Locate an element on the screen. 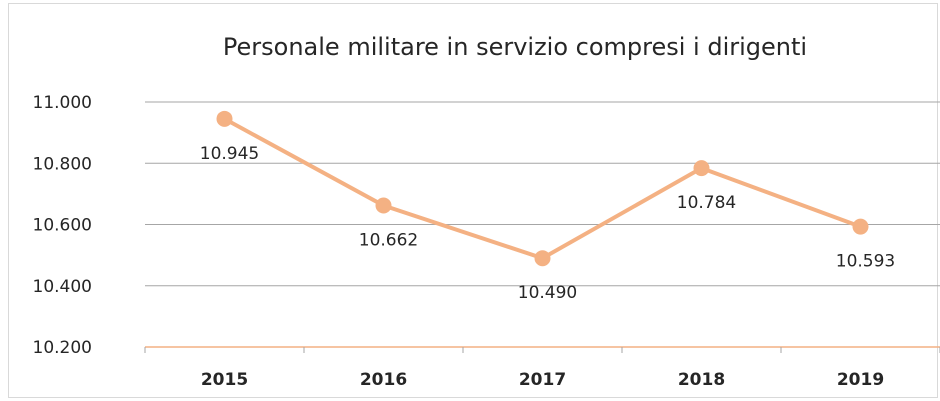  data-label: 10.784 is located at coordinates (706, 203).